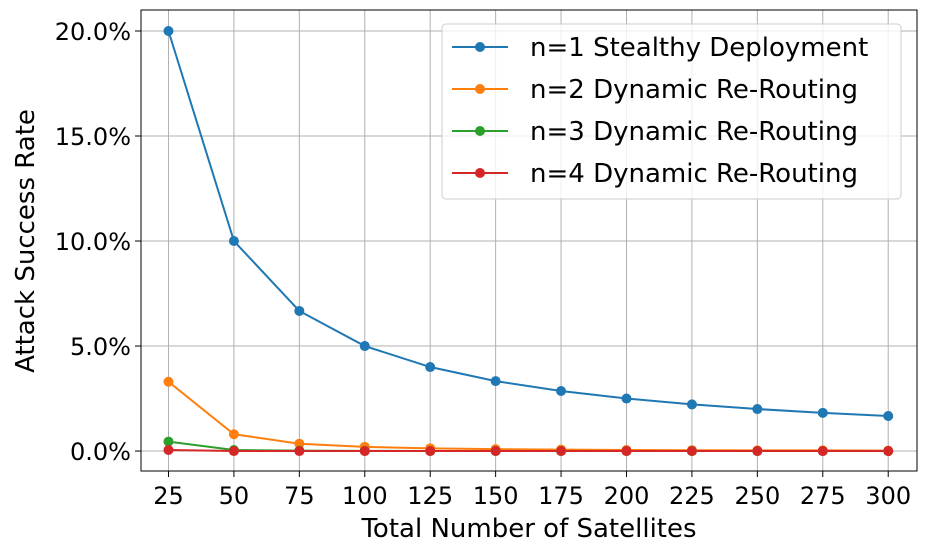 This screenshot has width=926, height=553. What do you see at coordinates (496, 496) in the screenshot?
I see `x-tick-label: 150` at bounding box center [496, 496].